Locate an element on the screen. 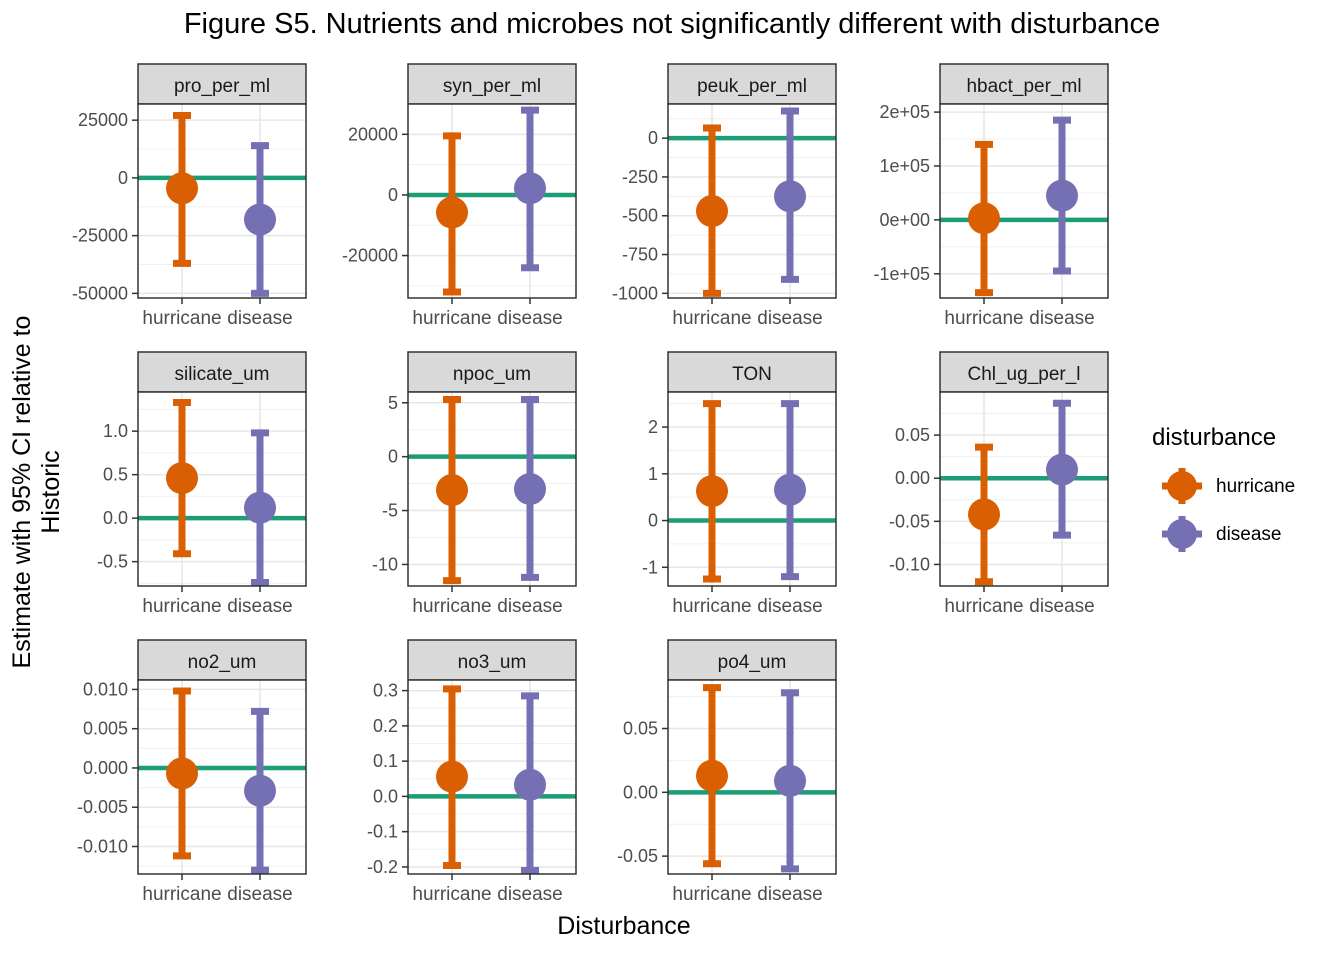 This screenshot has width=1344, height=960. y-tick-label: 1e+05 is located at coordinates (904, 166).